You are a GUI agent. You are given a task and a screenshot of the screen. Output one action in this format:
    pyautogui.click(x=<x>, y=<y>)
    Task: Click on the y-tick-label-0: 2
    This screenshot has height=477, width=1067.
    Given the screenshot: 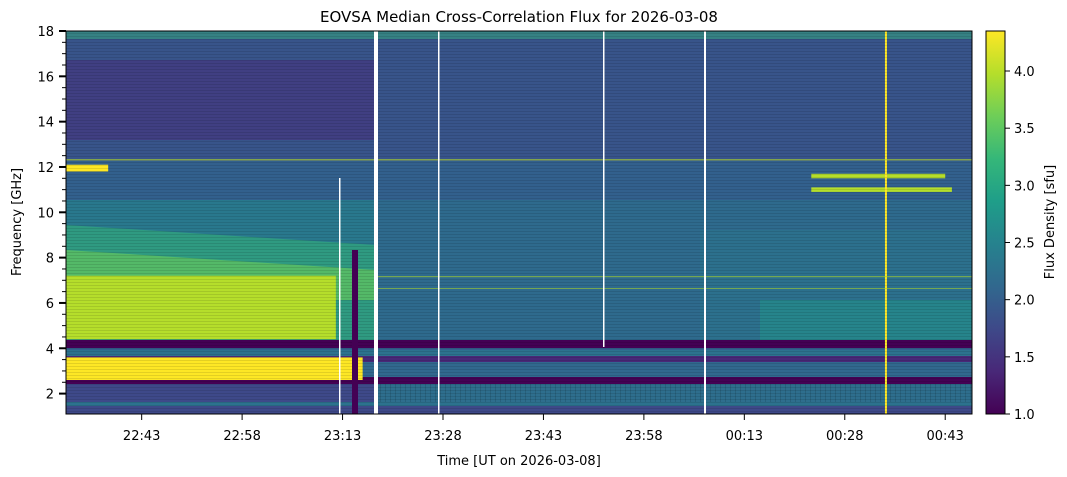 What is the action you would take?
    pyautogui.click(x=50, y=395)
    